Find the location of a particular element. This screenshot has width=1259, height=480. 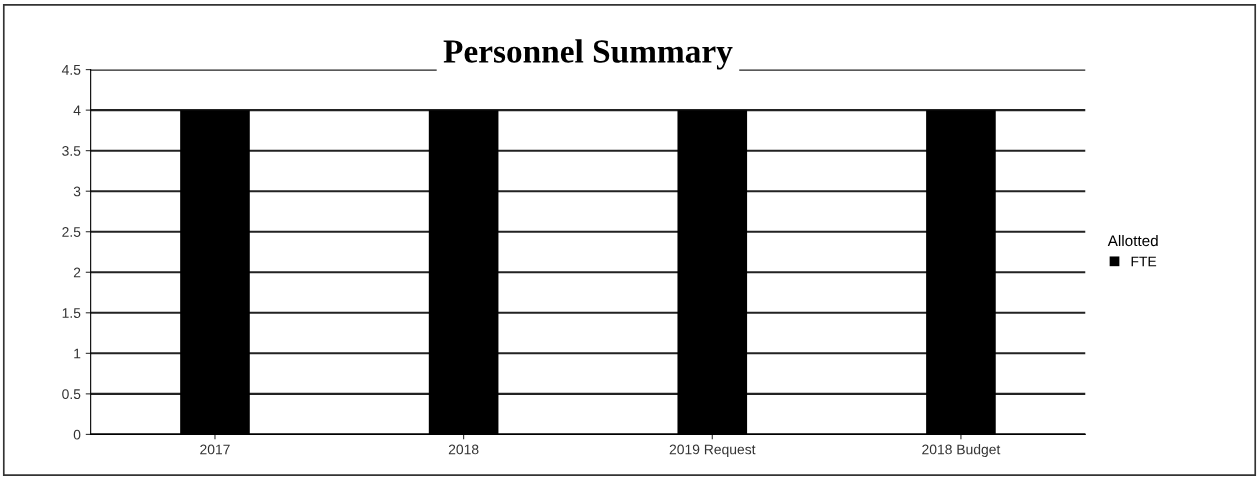

chart-title: Personnel Summary is located at coordinates (588, 54).